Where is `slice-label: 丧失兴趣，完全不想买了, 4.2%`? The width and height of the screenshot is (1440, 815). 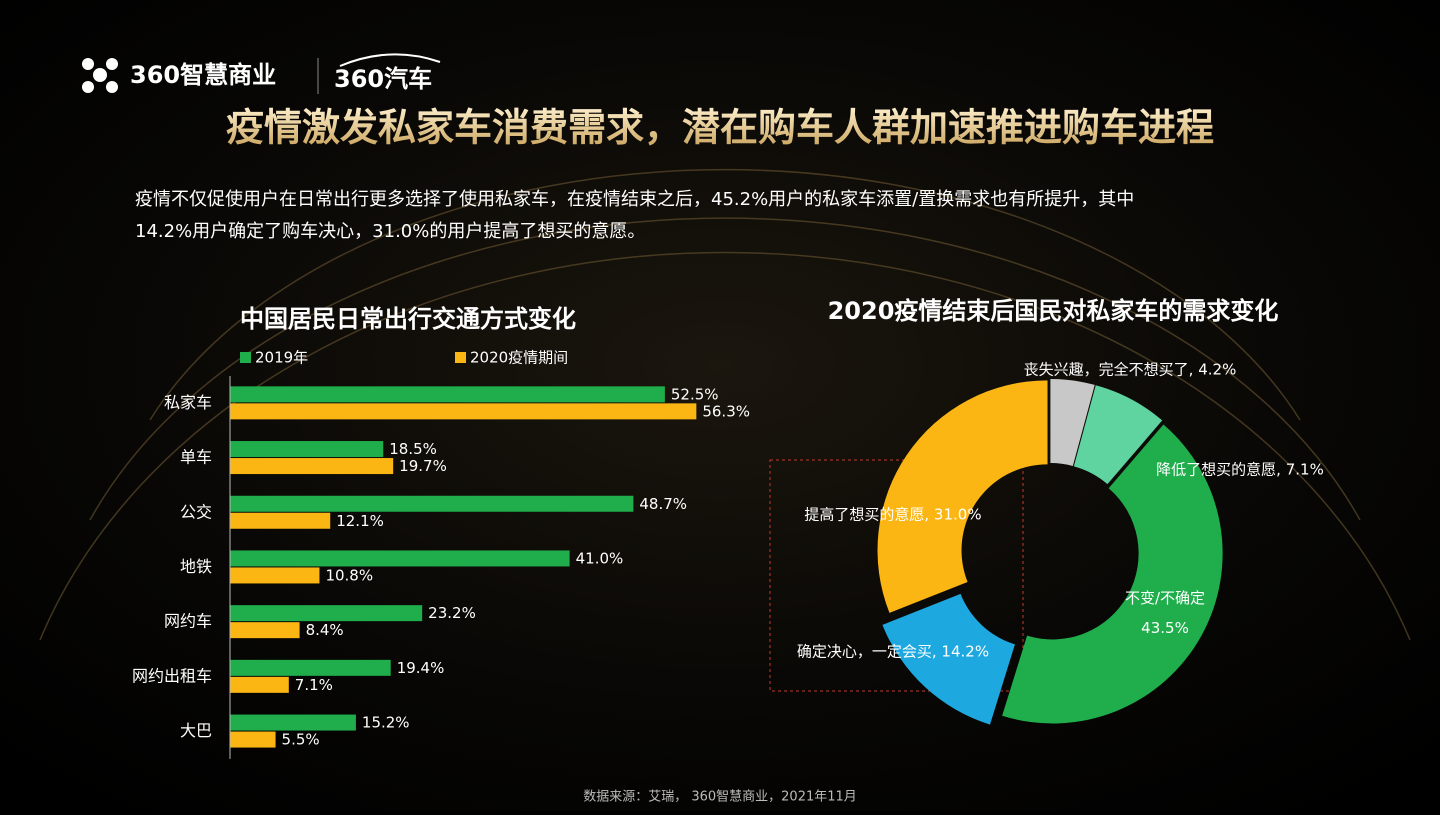 slice-label: 丧失兴趣，完全不想买了, 4.2% is located at coordinates (1130, 370).